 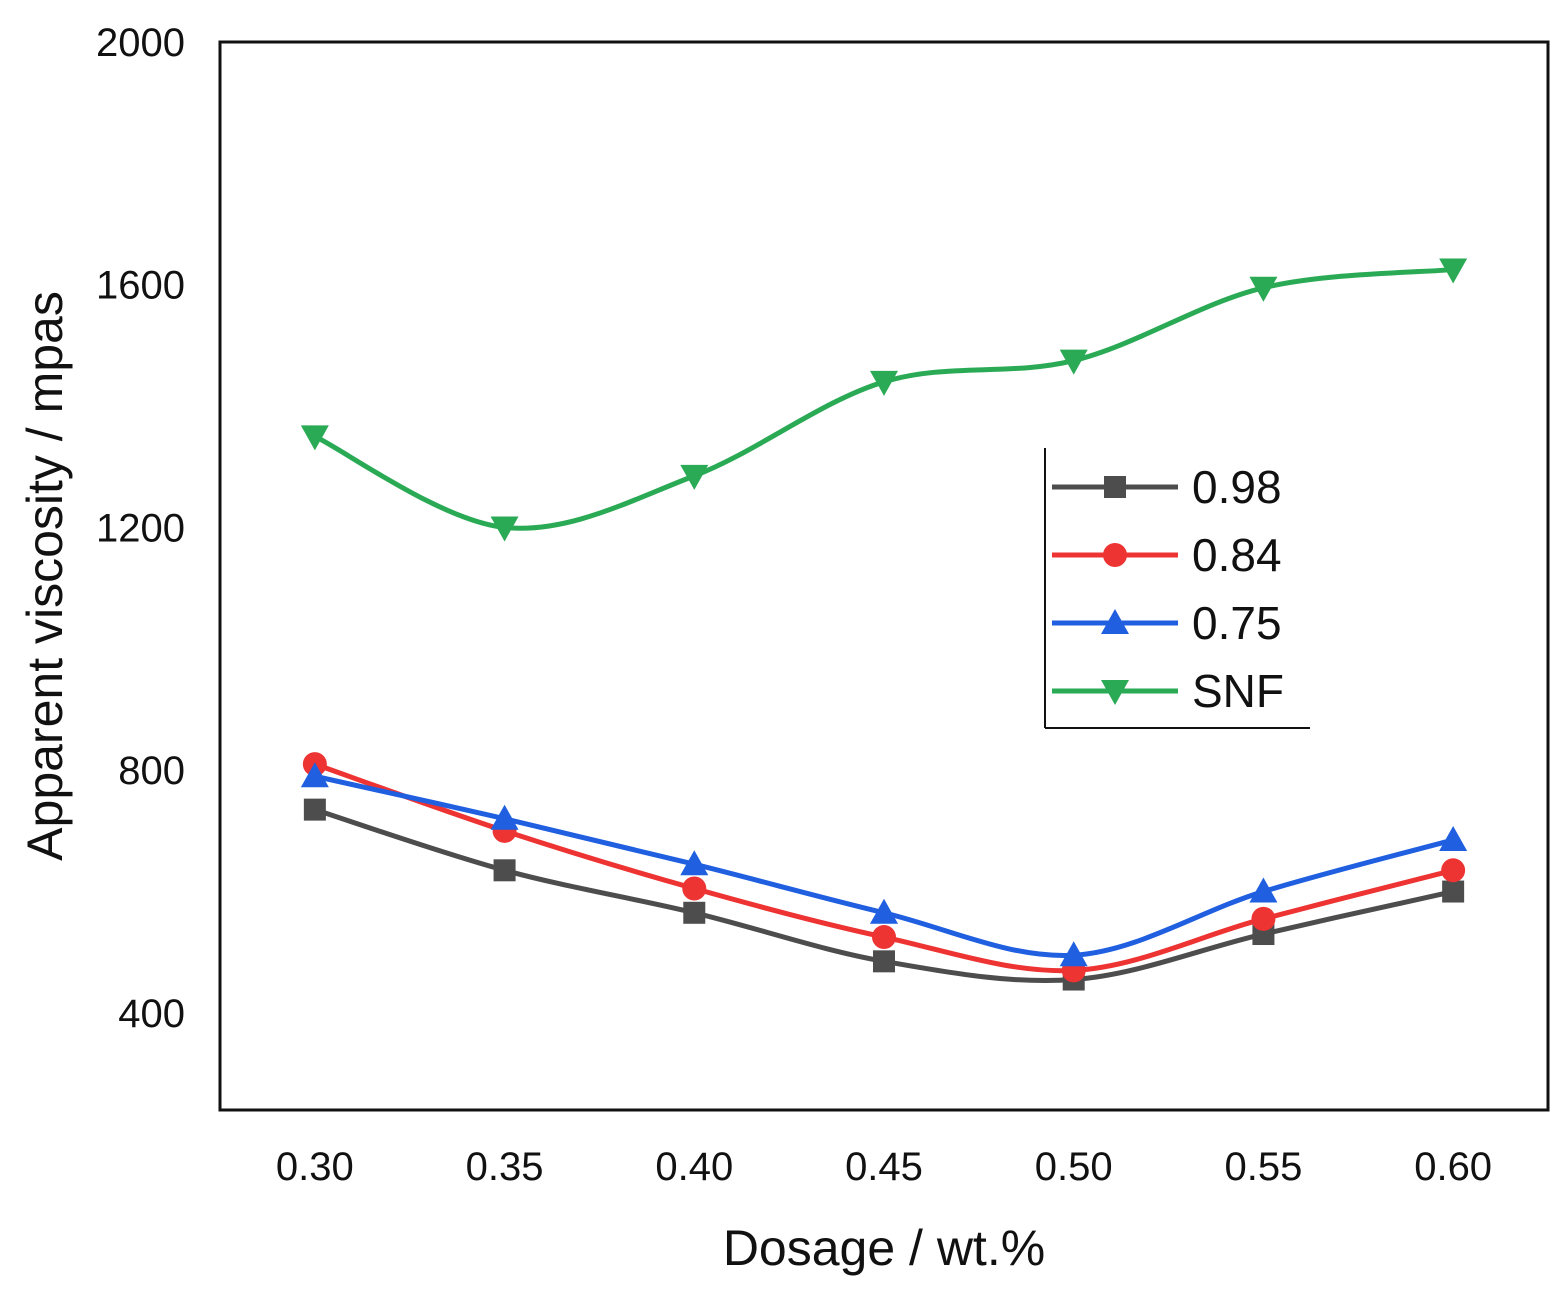 What do you see at coordinates (1167, 487) in the screenshot?
I see `legend-item: 0.98` at bounding box center [1167, 487].